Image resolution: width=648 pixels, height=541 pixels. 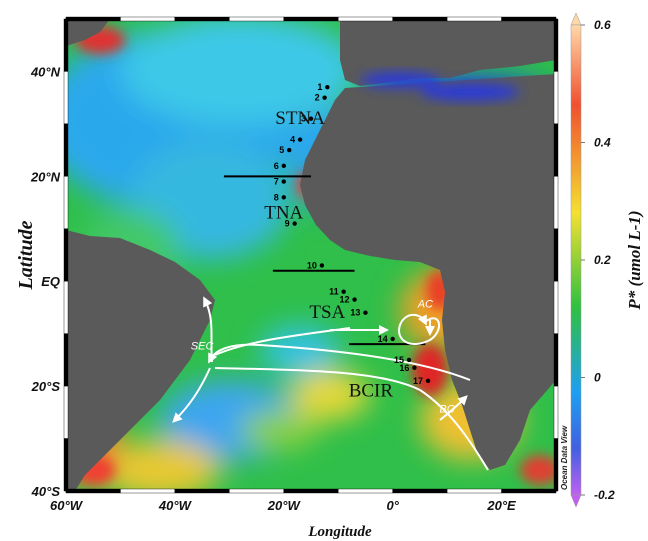 I want to click on station-number: 2, so click(x=317, y=98).